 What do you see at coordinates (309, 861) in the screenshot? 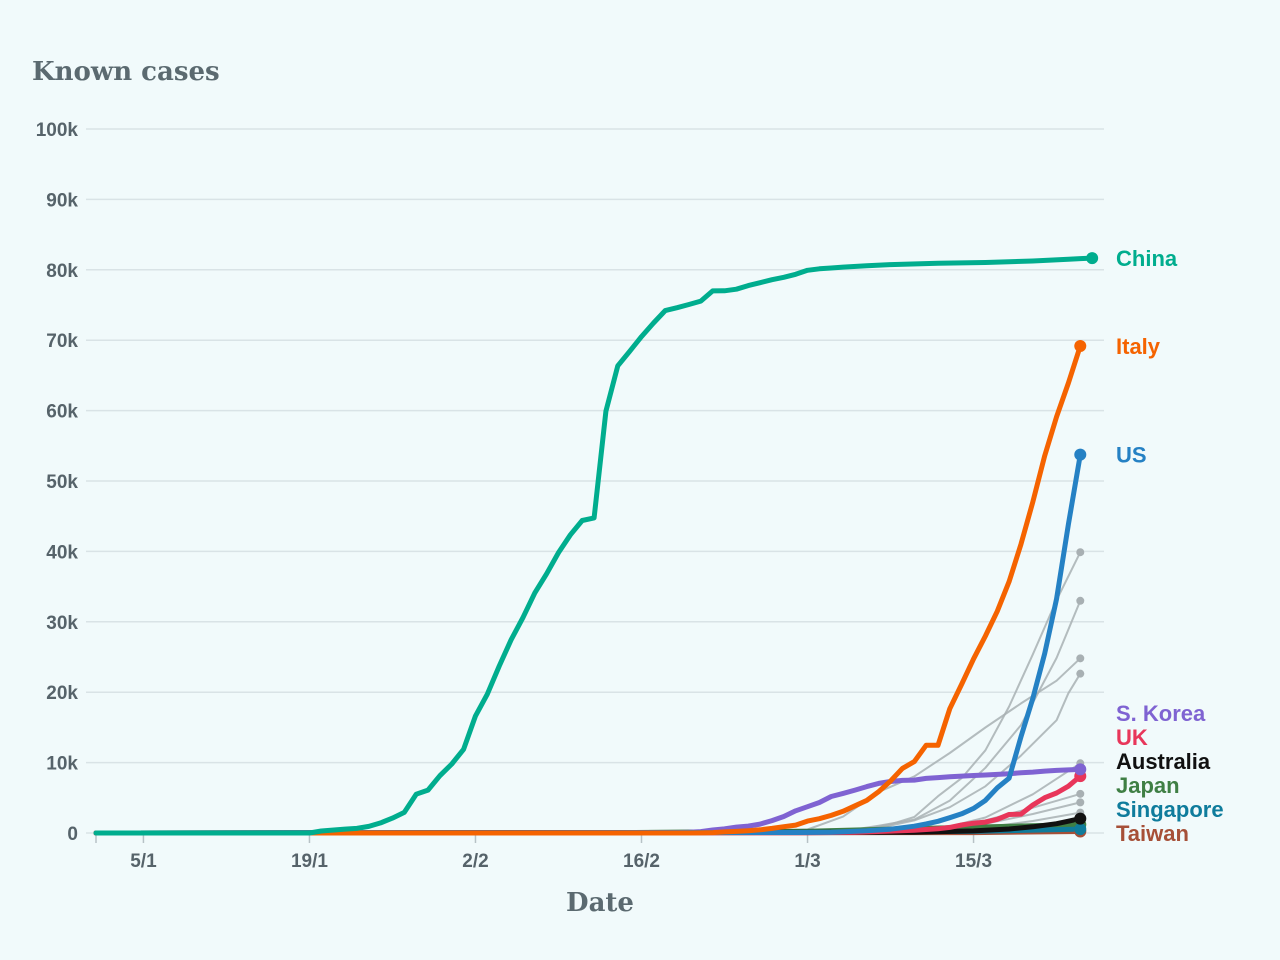
I see `x-tick-label: 19/1` at bounding box center [309, 861].